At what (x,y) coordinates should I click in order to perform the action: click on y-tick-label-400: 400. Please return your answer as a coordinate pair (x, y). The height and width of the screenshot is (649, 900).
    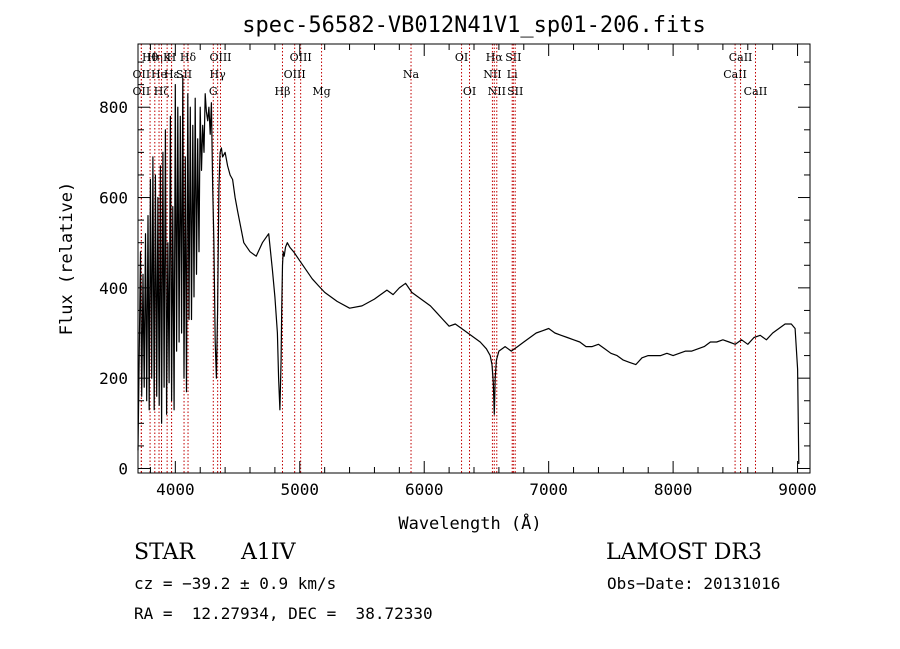
    Looking at the image, I should click on (113, 288).